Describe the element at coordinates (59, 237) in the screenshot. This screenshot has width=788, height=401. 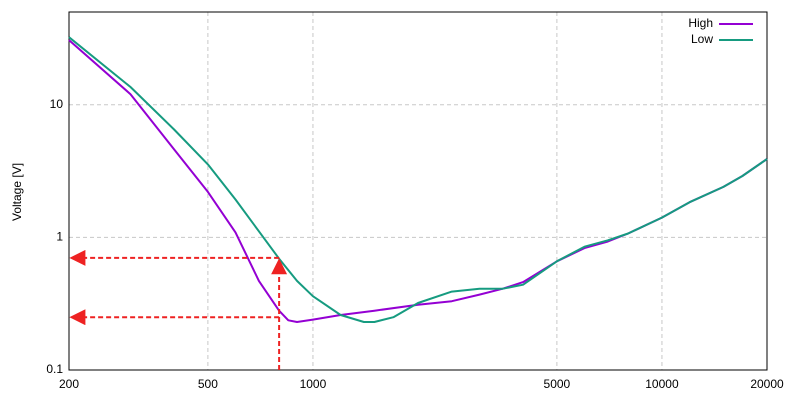
I see `y-tick-label: 1` at that location.